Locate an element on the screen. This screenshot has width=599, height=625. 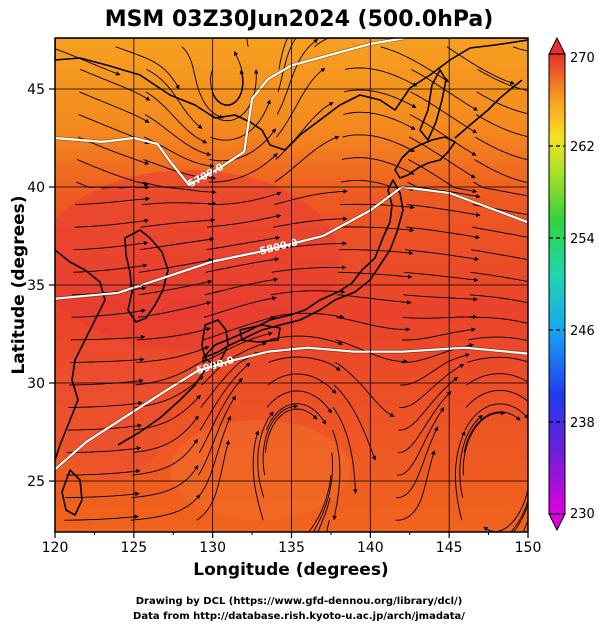
japan-kyushu-coast is located at coordinates (215, 342).